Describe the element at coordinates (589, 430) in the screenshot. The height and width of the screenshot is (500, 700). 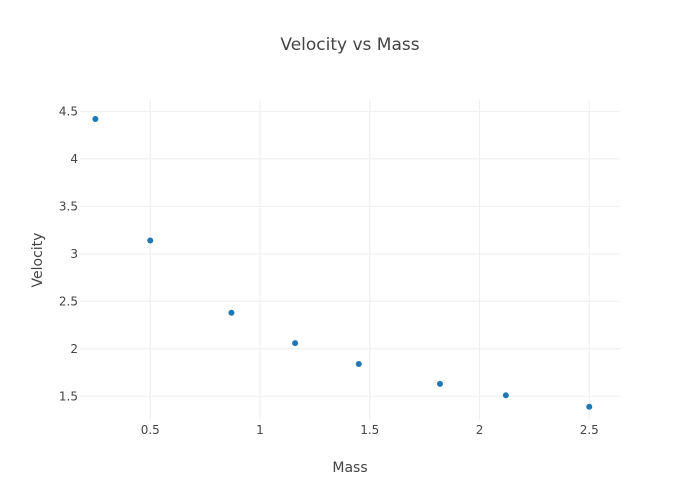
I see `x-tick-label: 2.5` at that location.